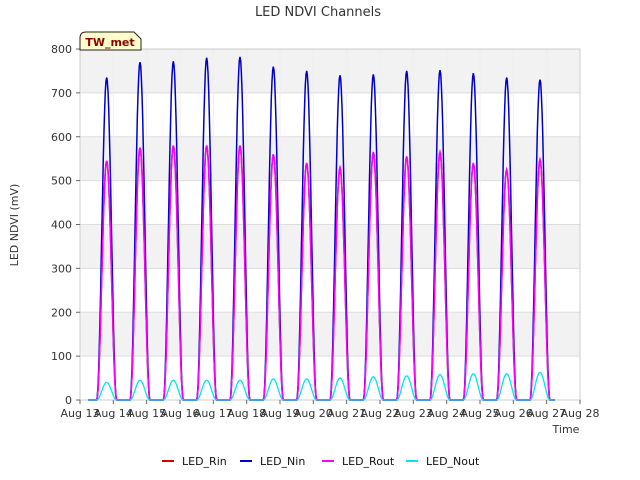 The height and width of the screenshot is (480, 640). What do you see at coordinates (61, 268) in the screenshot?
I see `y-tick-label: 300` at bounding box center [61, 268].